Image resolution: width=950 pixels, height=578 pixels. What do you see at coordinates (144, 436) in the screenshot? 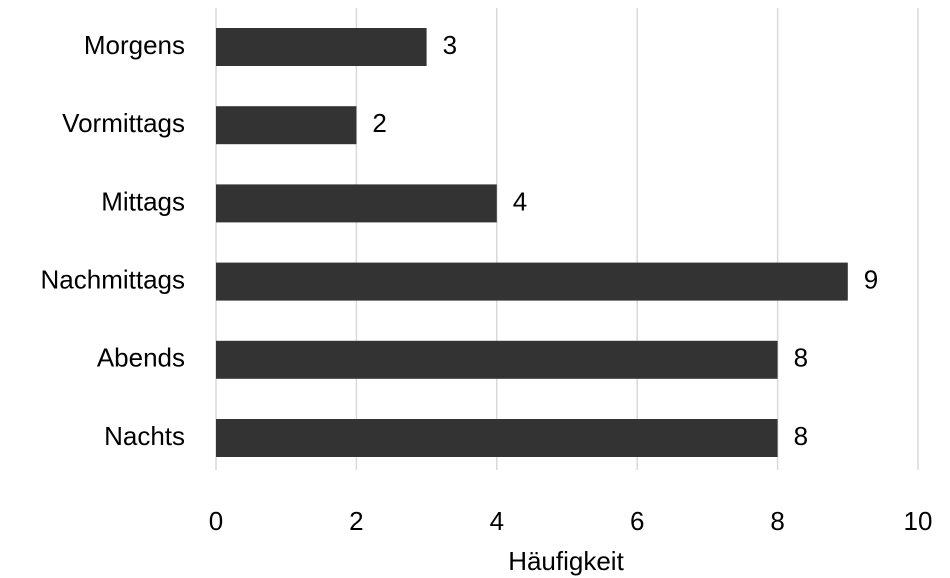
I see `category-label: Nachts` at bounding box center [144, 436].